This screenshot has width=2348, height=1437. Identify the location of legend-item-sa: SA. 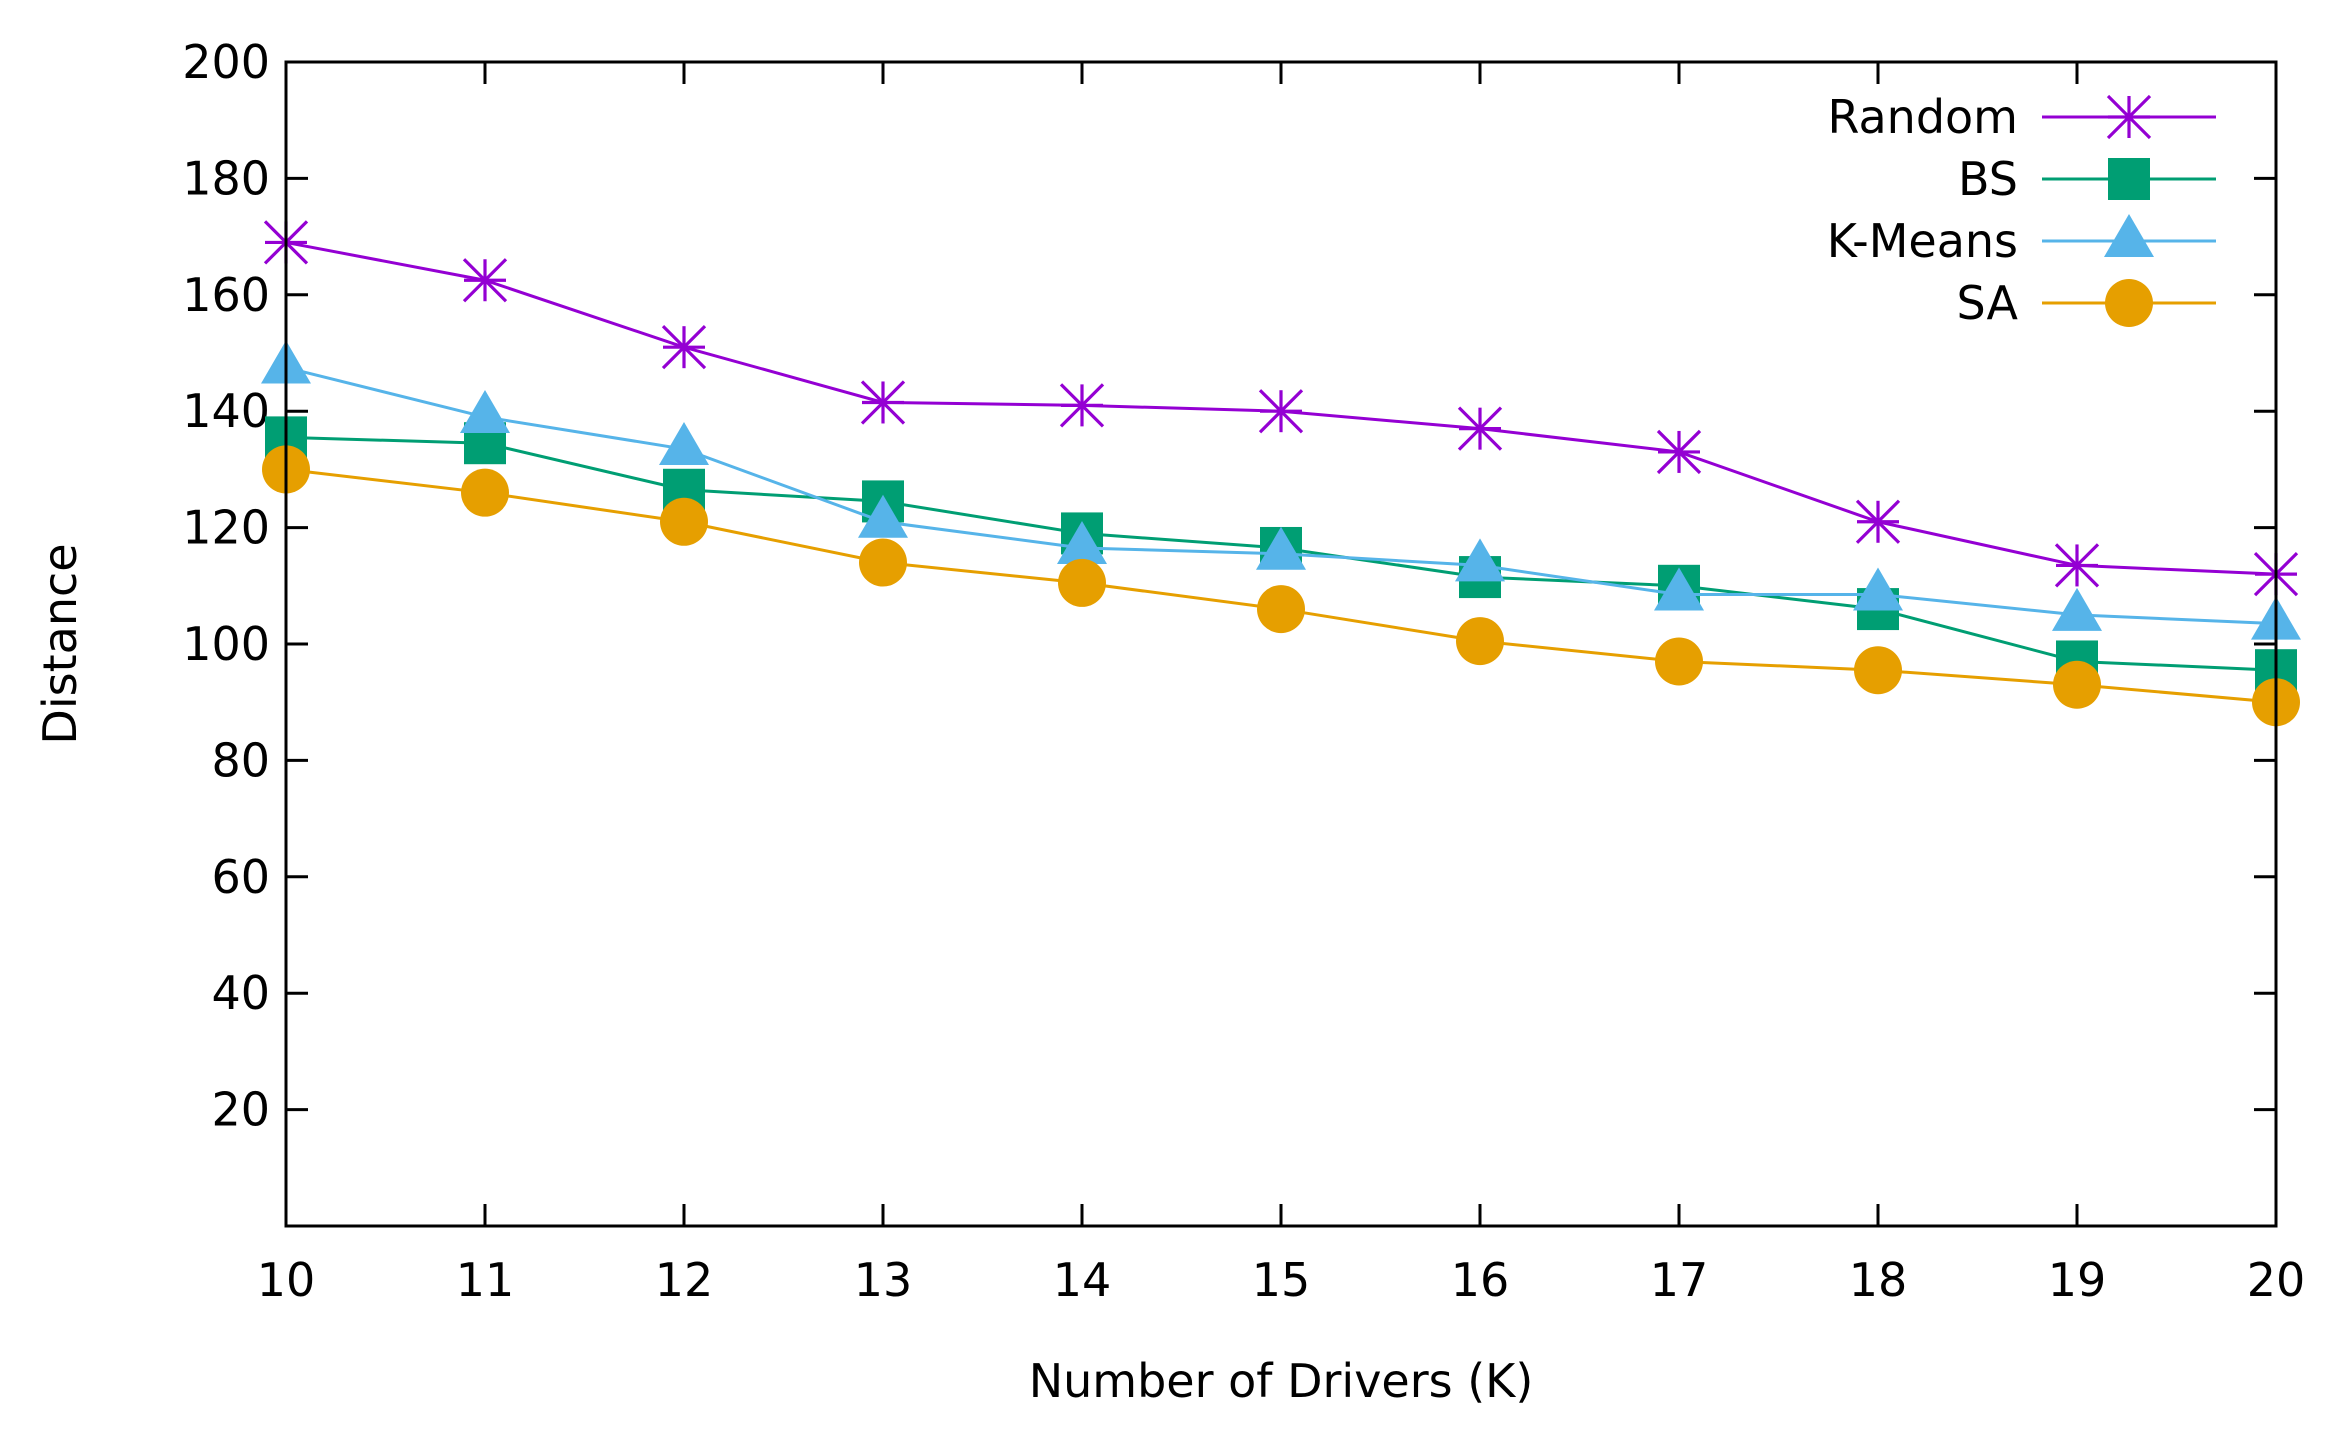
(2086, 303).